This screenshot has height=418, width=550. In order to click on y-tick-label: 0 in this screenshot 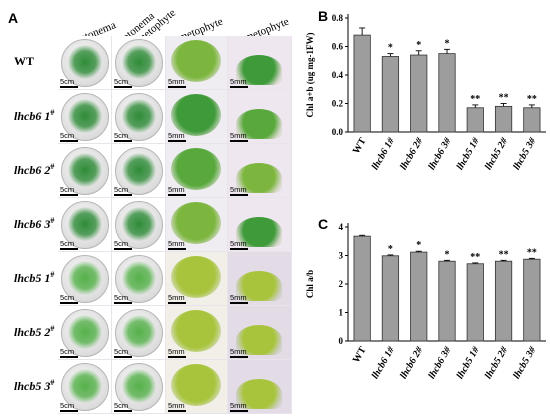, I will do `click(341, 341)`.